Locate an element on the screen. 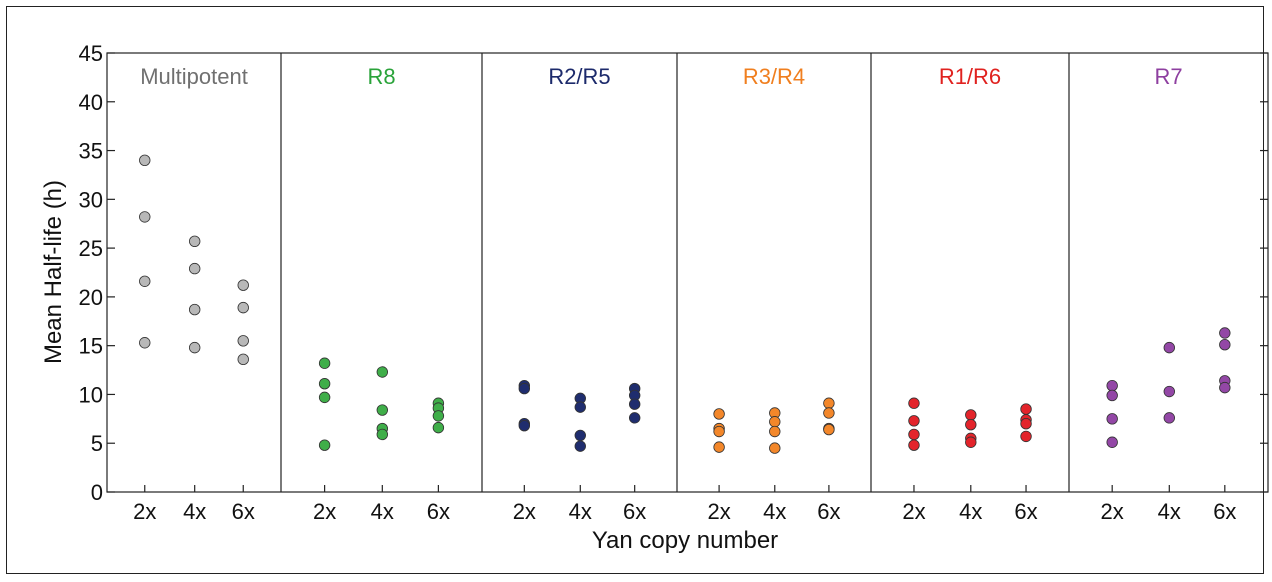  y-tick-label: 5 is located at coordinates (97, 443).